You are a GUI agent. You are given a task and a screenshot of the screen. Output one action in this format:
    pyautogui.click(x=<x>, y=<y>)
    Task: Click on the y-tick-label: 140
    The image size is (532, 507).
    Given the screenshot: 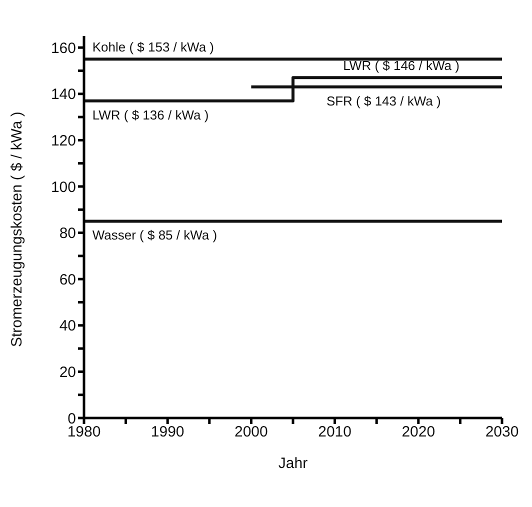 What is the action you would take?
    pyautogui.click(x=63, y=95)
    